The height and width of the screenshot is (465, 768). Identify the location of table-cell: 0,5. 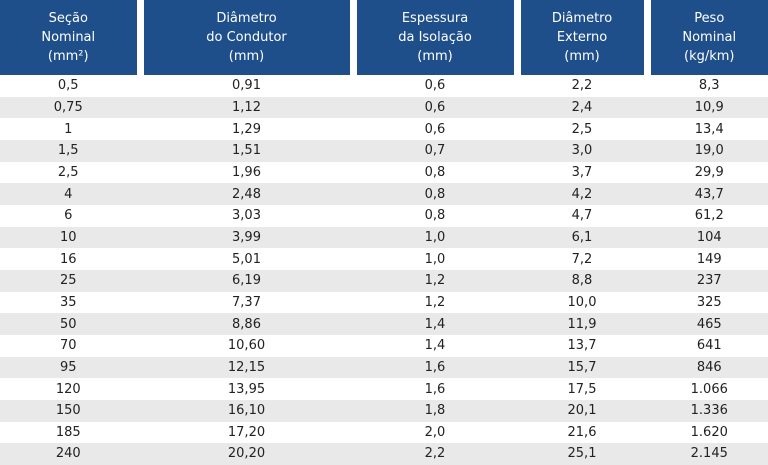
(68, 86).